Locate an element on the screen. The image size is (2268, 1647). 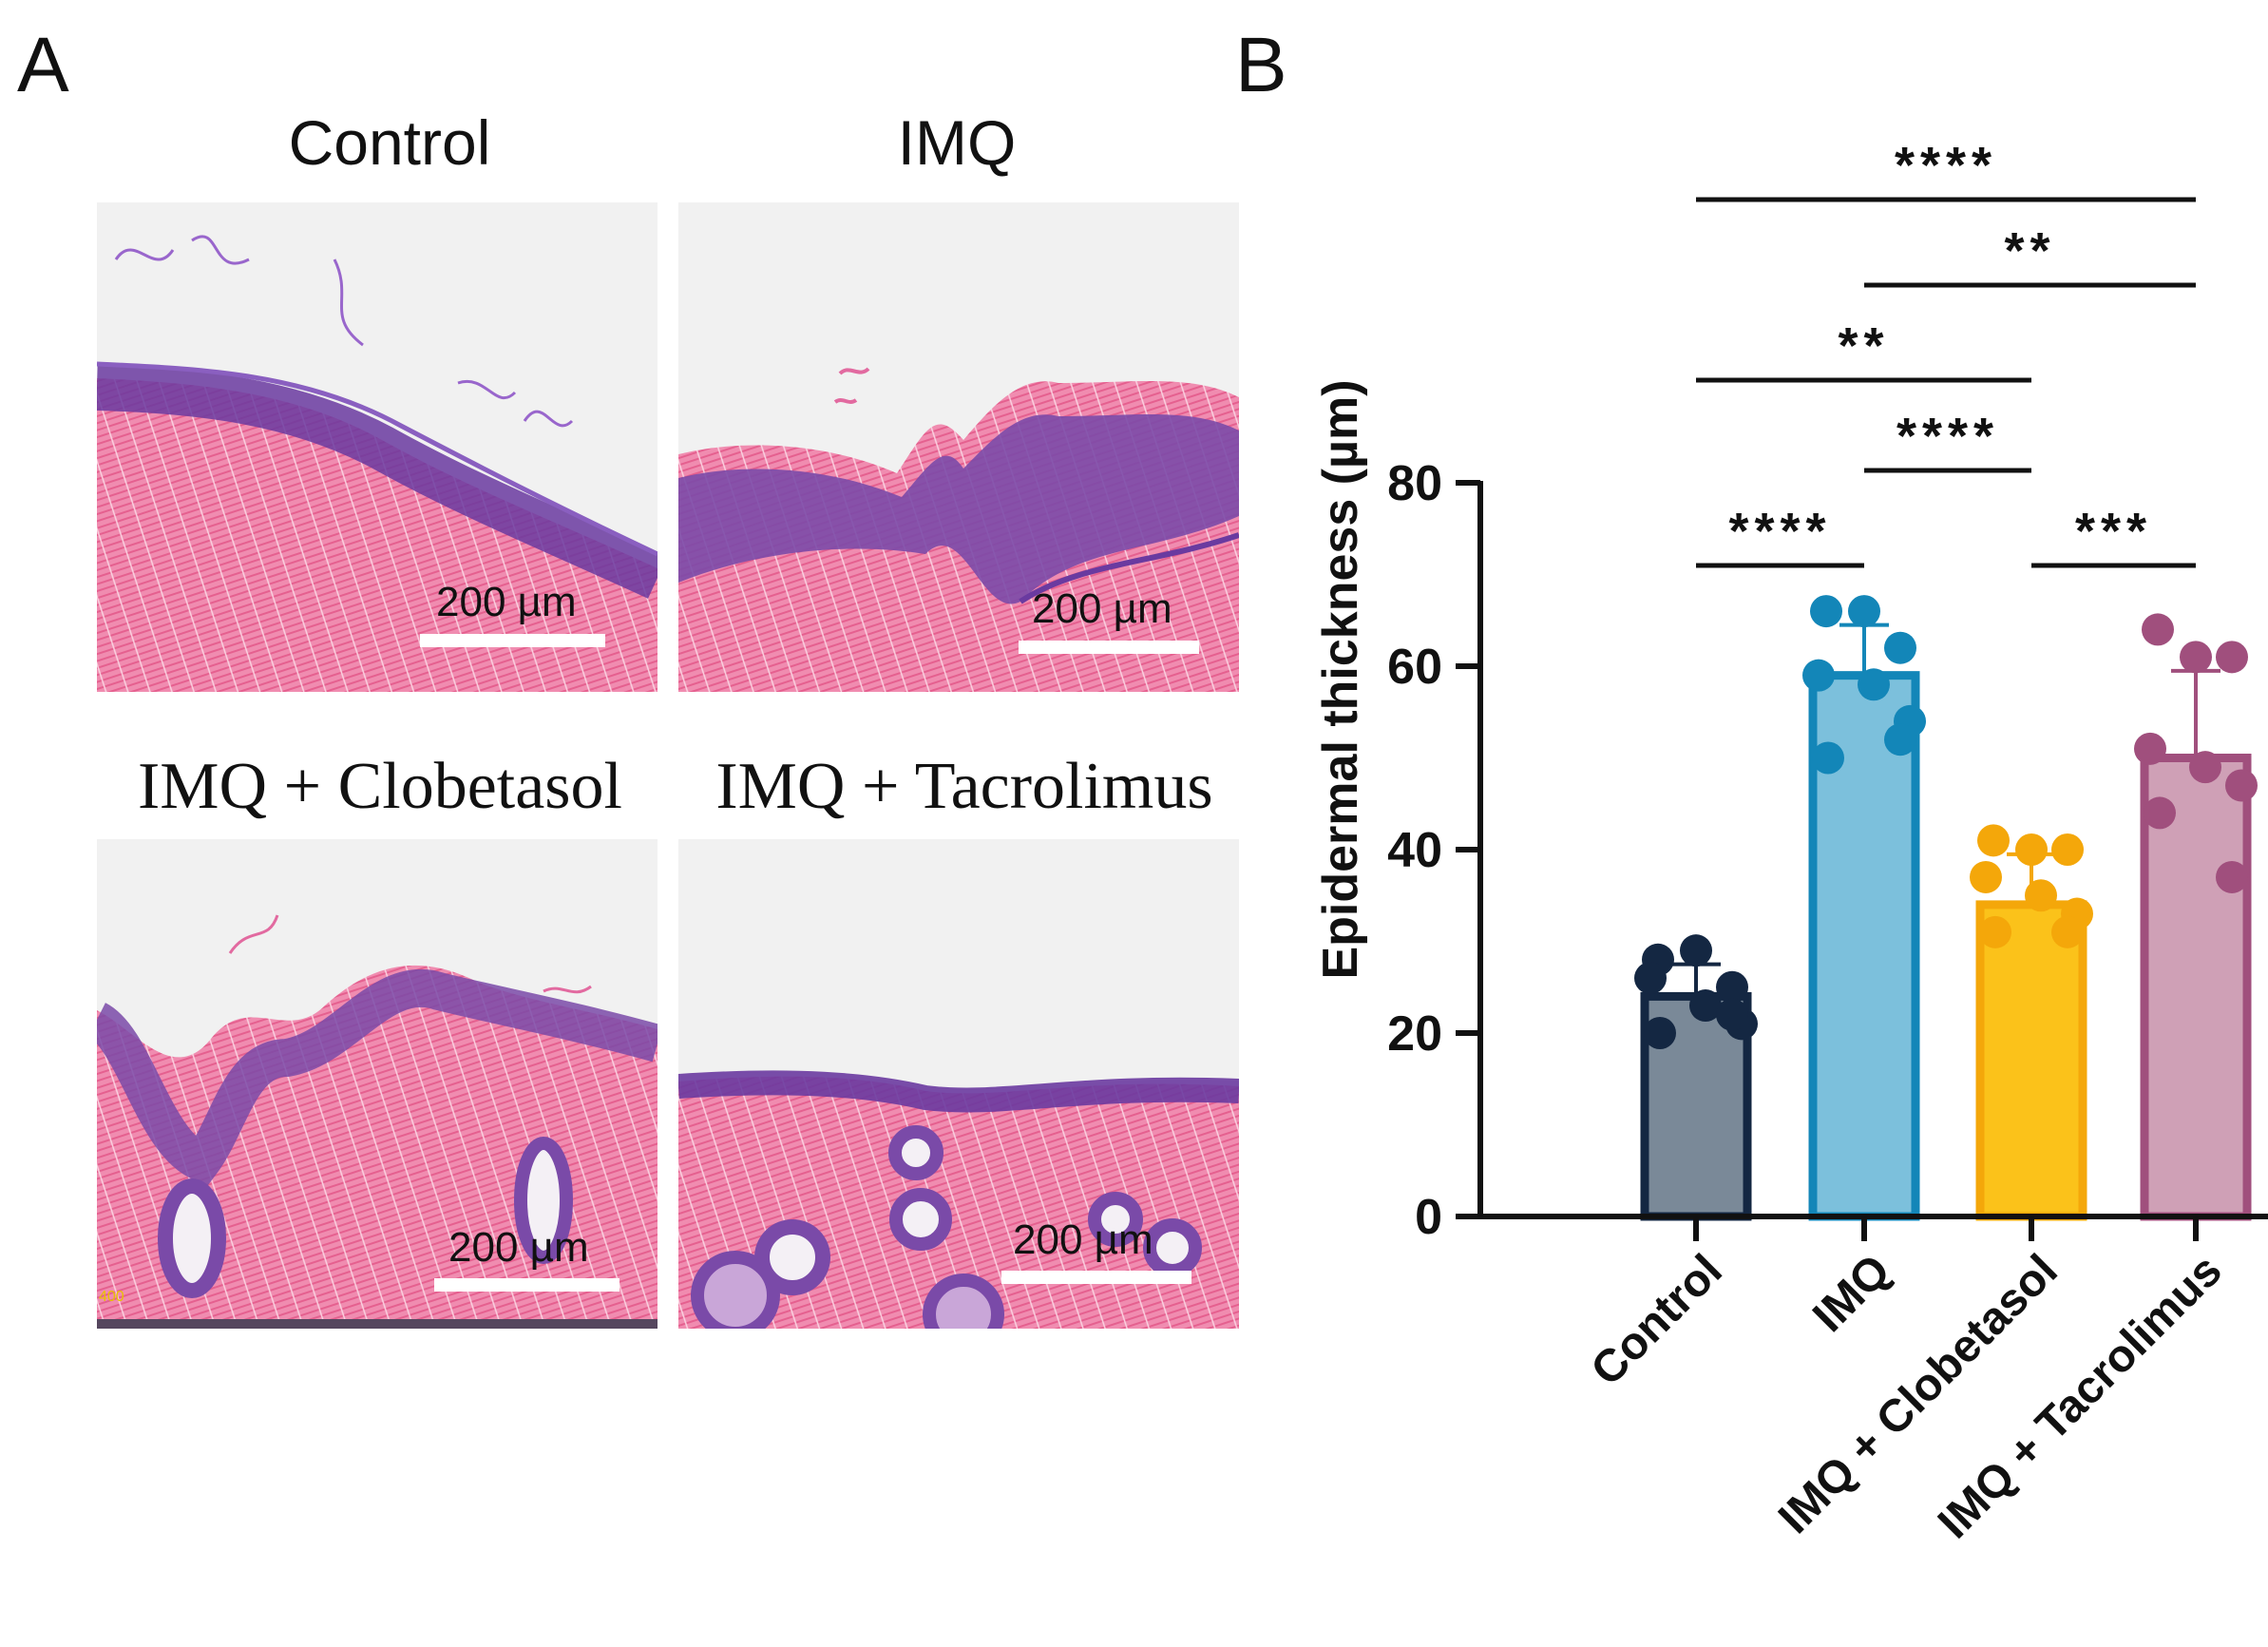
y-tick-label-60: 60 is located at coordinates (1414, 668).